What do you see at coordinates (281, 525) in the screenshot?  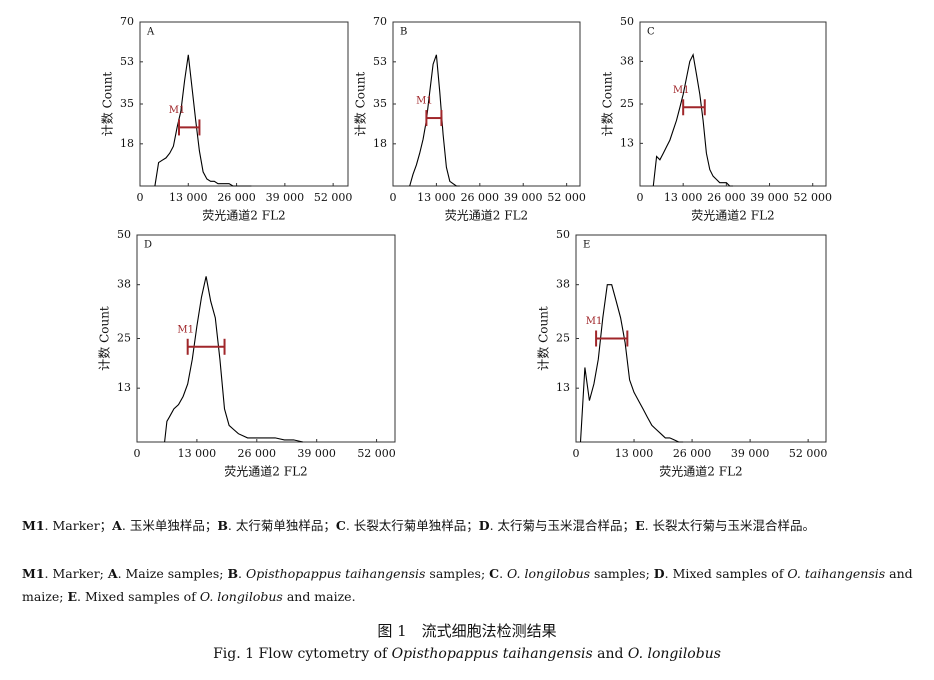 I see `caption-part: . 太行菊单独样品；` at bounding box center [281, 525].